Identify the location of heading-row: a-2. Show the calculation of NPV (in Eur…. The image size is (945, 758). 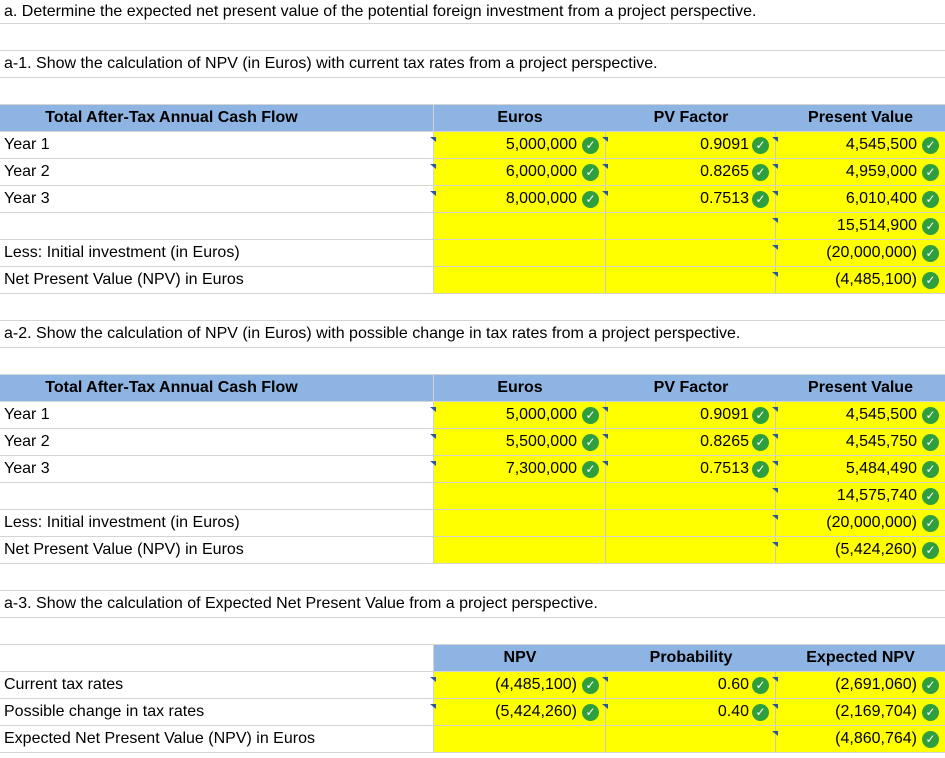
(472, 334).